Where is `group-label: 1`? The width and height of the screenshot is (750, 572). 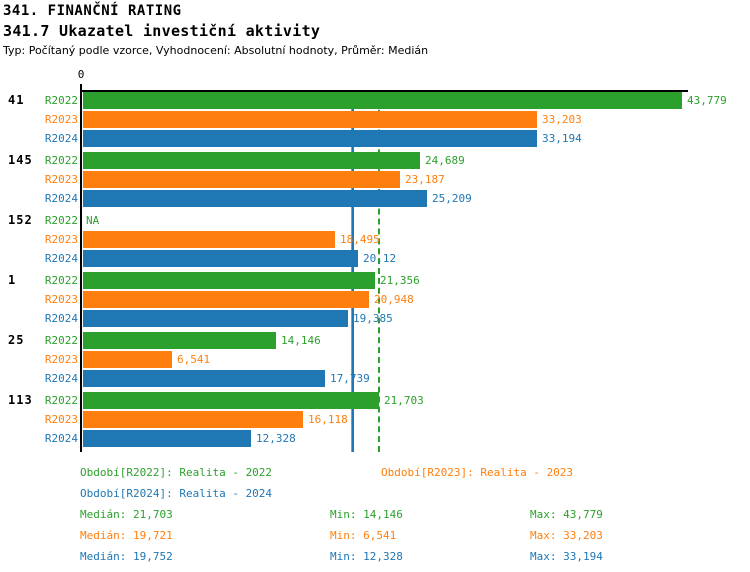
group-label: 1 is located at coordinates (12, 280).